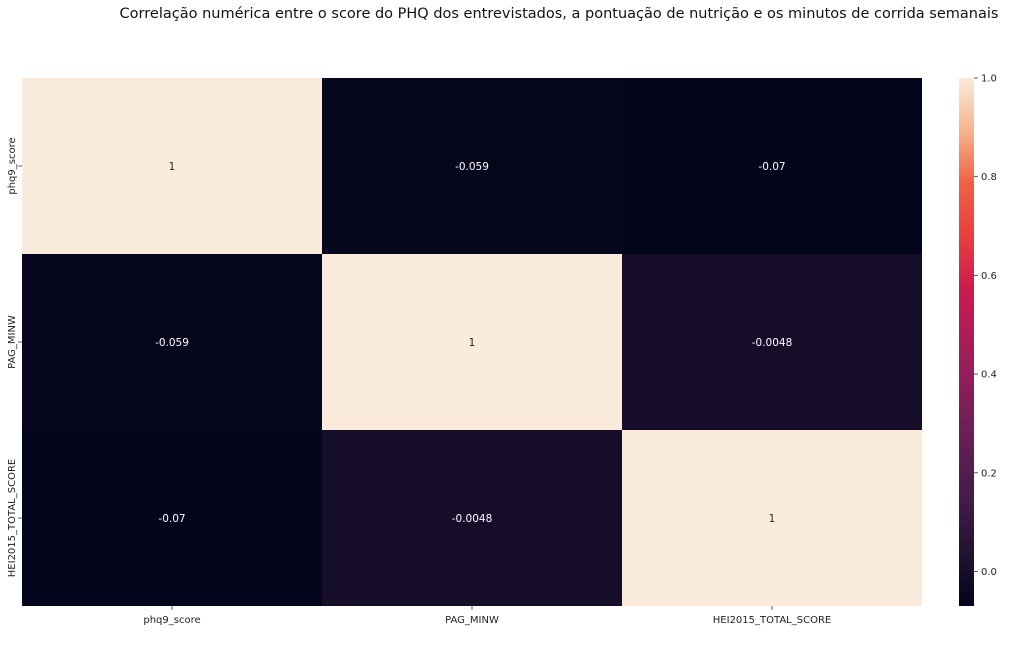 This screenshot has width=1030, height=647. I want to click on colorbar-tick-label: 0.4, so click(989, 375).